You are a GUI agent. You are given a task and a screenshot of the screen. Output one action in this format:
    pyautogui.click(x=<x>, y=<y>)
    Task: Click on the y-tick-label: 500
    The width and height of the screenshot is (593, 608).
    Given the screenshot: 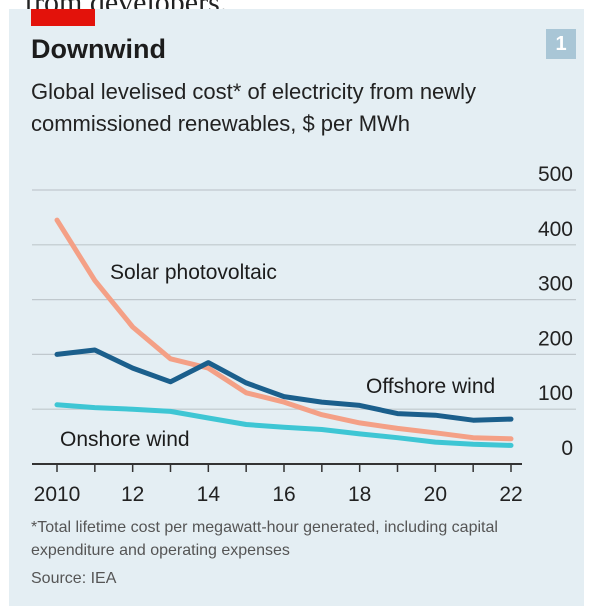 What is the action you would take?
    pyautogui.click(x=555, y=174)
    